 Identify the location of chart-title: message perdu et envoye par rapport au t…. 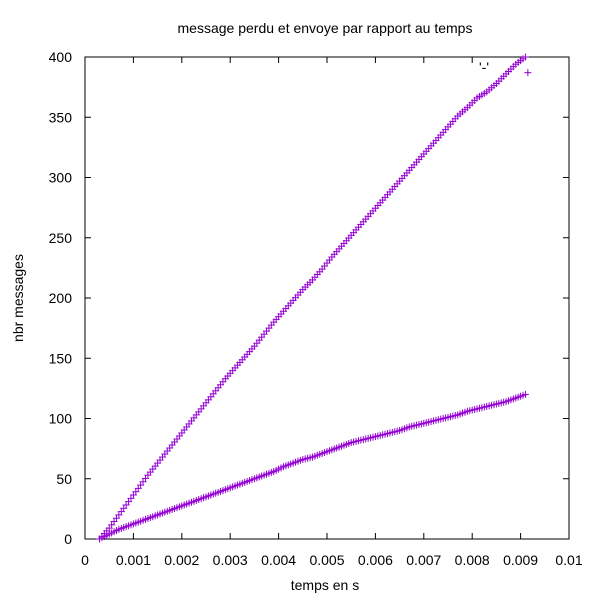
(325, 28).